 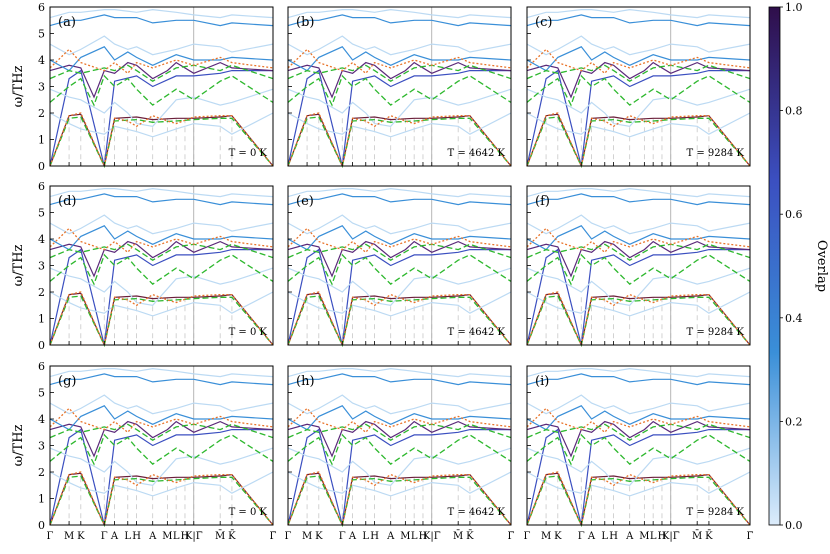 What do you see at coordinates (273, 536) in the screenshot?
I see `x-tick-label: Γ̄` at bounding box center [273, 536].